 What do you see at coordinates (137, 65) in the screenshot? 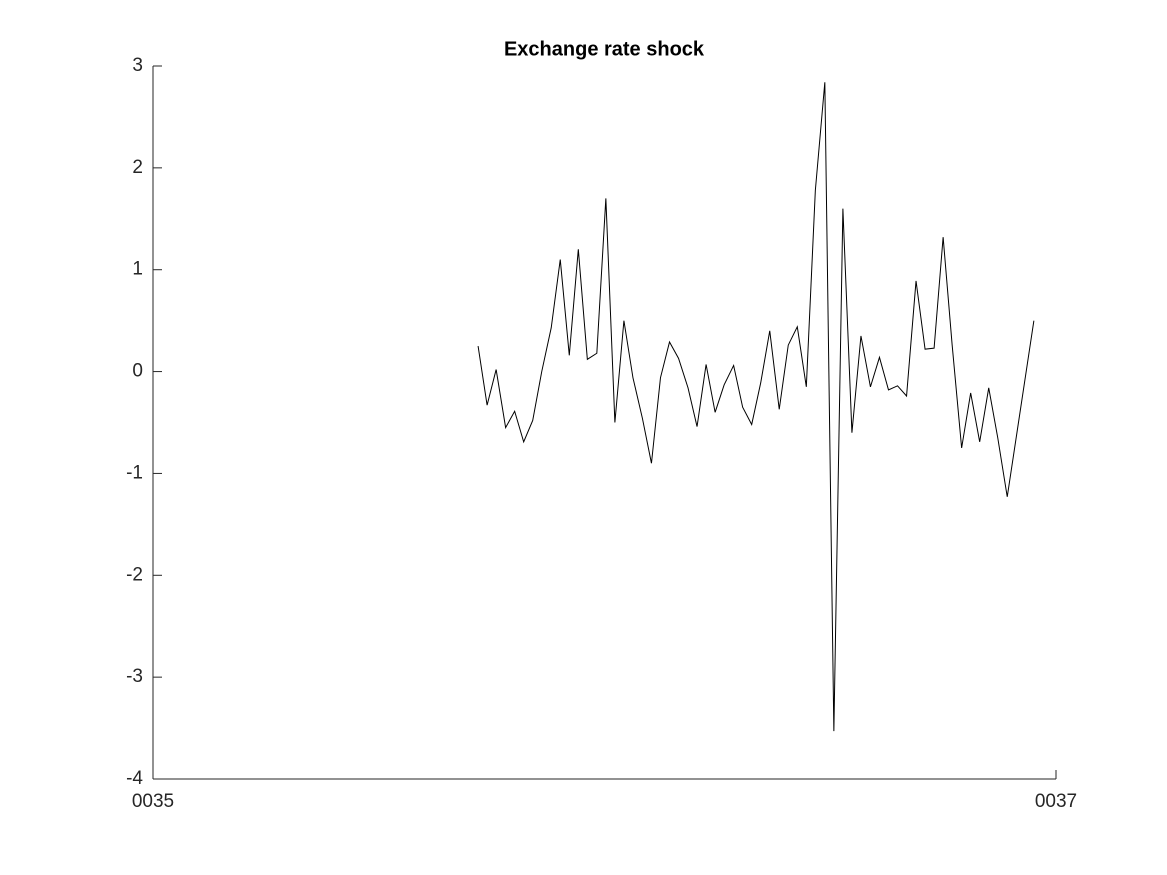
I see `y-tick-label: 3` at bounding box center [137, 65].